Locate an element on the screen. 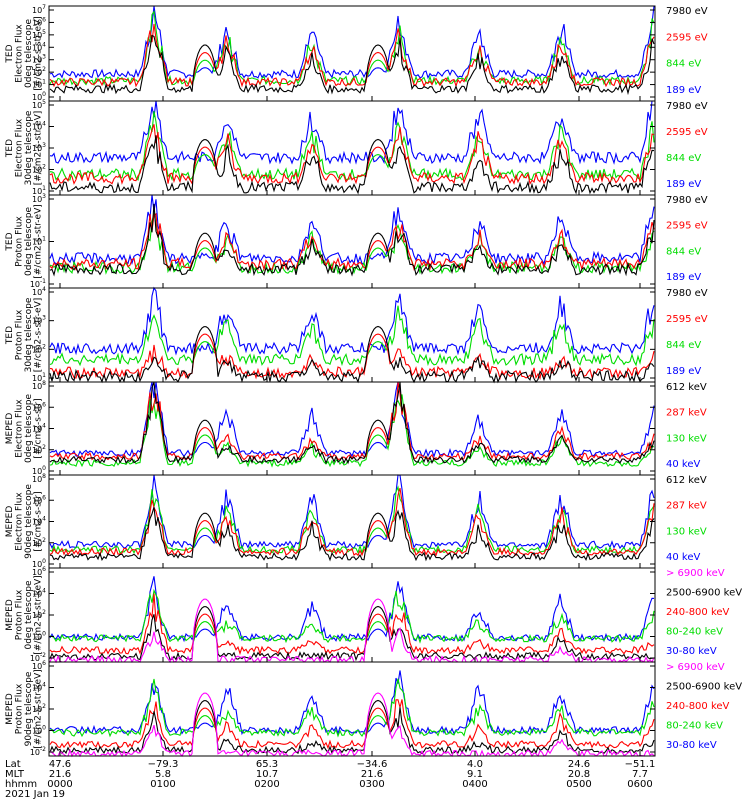 Image resolution: width=750 pixels, height=800 pixels. legend-entry: > 6900 keV is located at coordinates (695, 667).